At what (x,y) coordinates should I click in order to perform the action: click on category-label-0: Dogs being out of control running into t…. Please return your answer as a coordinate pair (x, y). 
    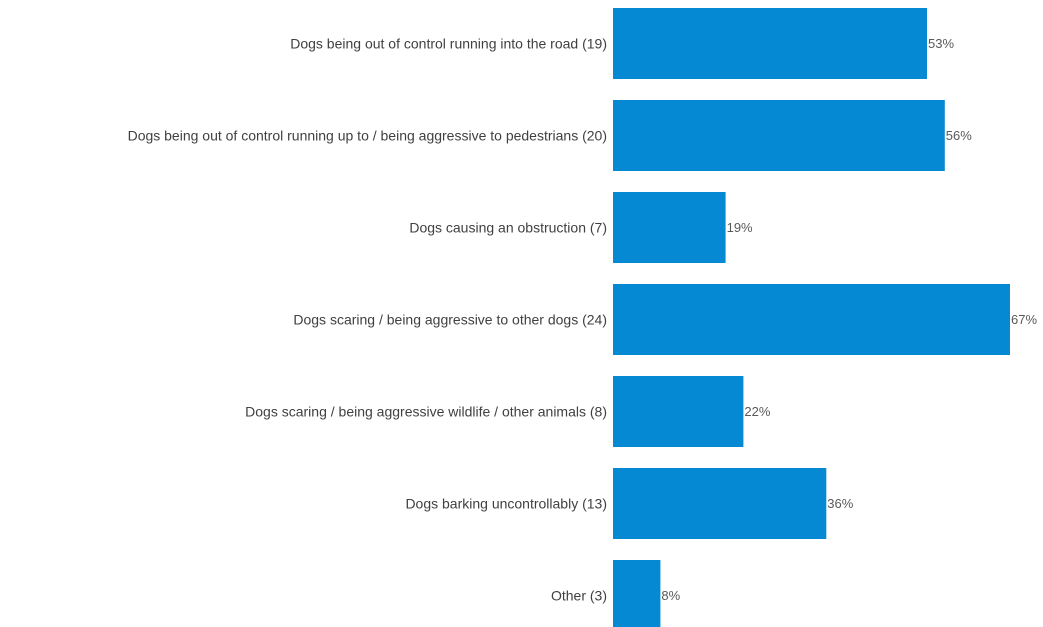
    Looking at the image, I should click on (448, 44).